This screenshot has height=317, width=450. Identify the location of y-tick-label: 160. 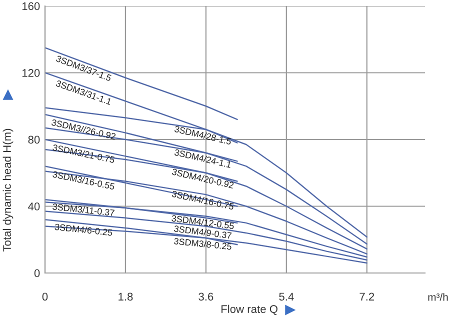
(31, 6).